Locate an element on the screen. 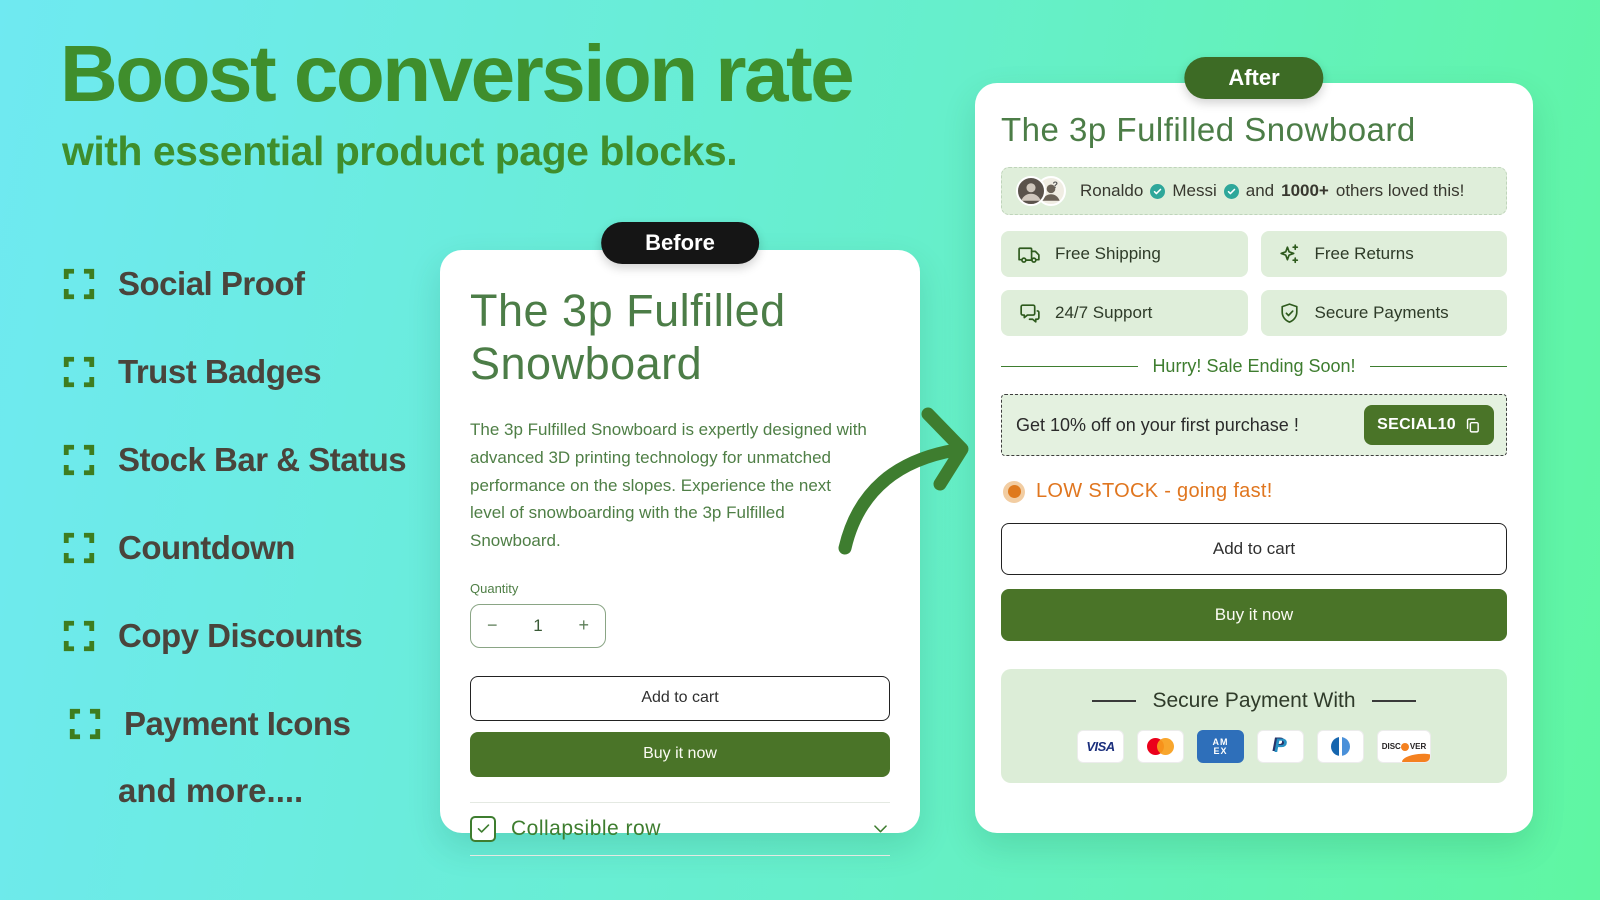 The height and width of the screenshot is (900, 1600). quantity-increase-button: + is located at coordinates (583, 625).